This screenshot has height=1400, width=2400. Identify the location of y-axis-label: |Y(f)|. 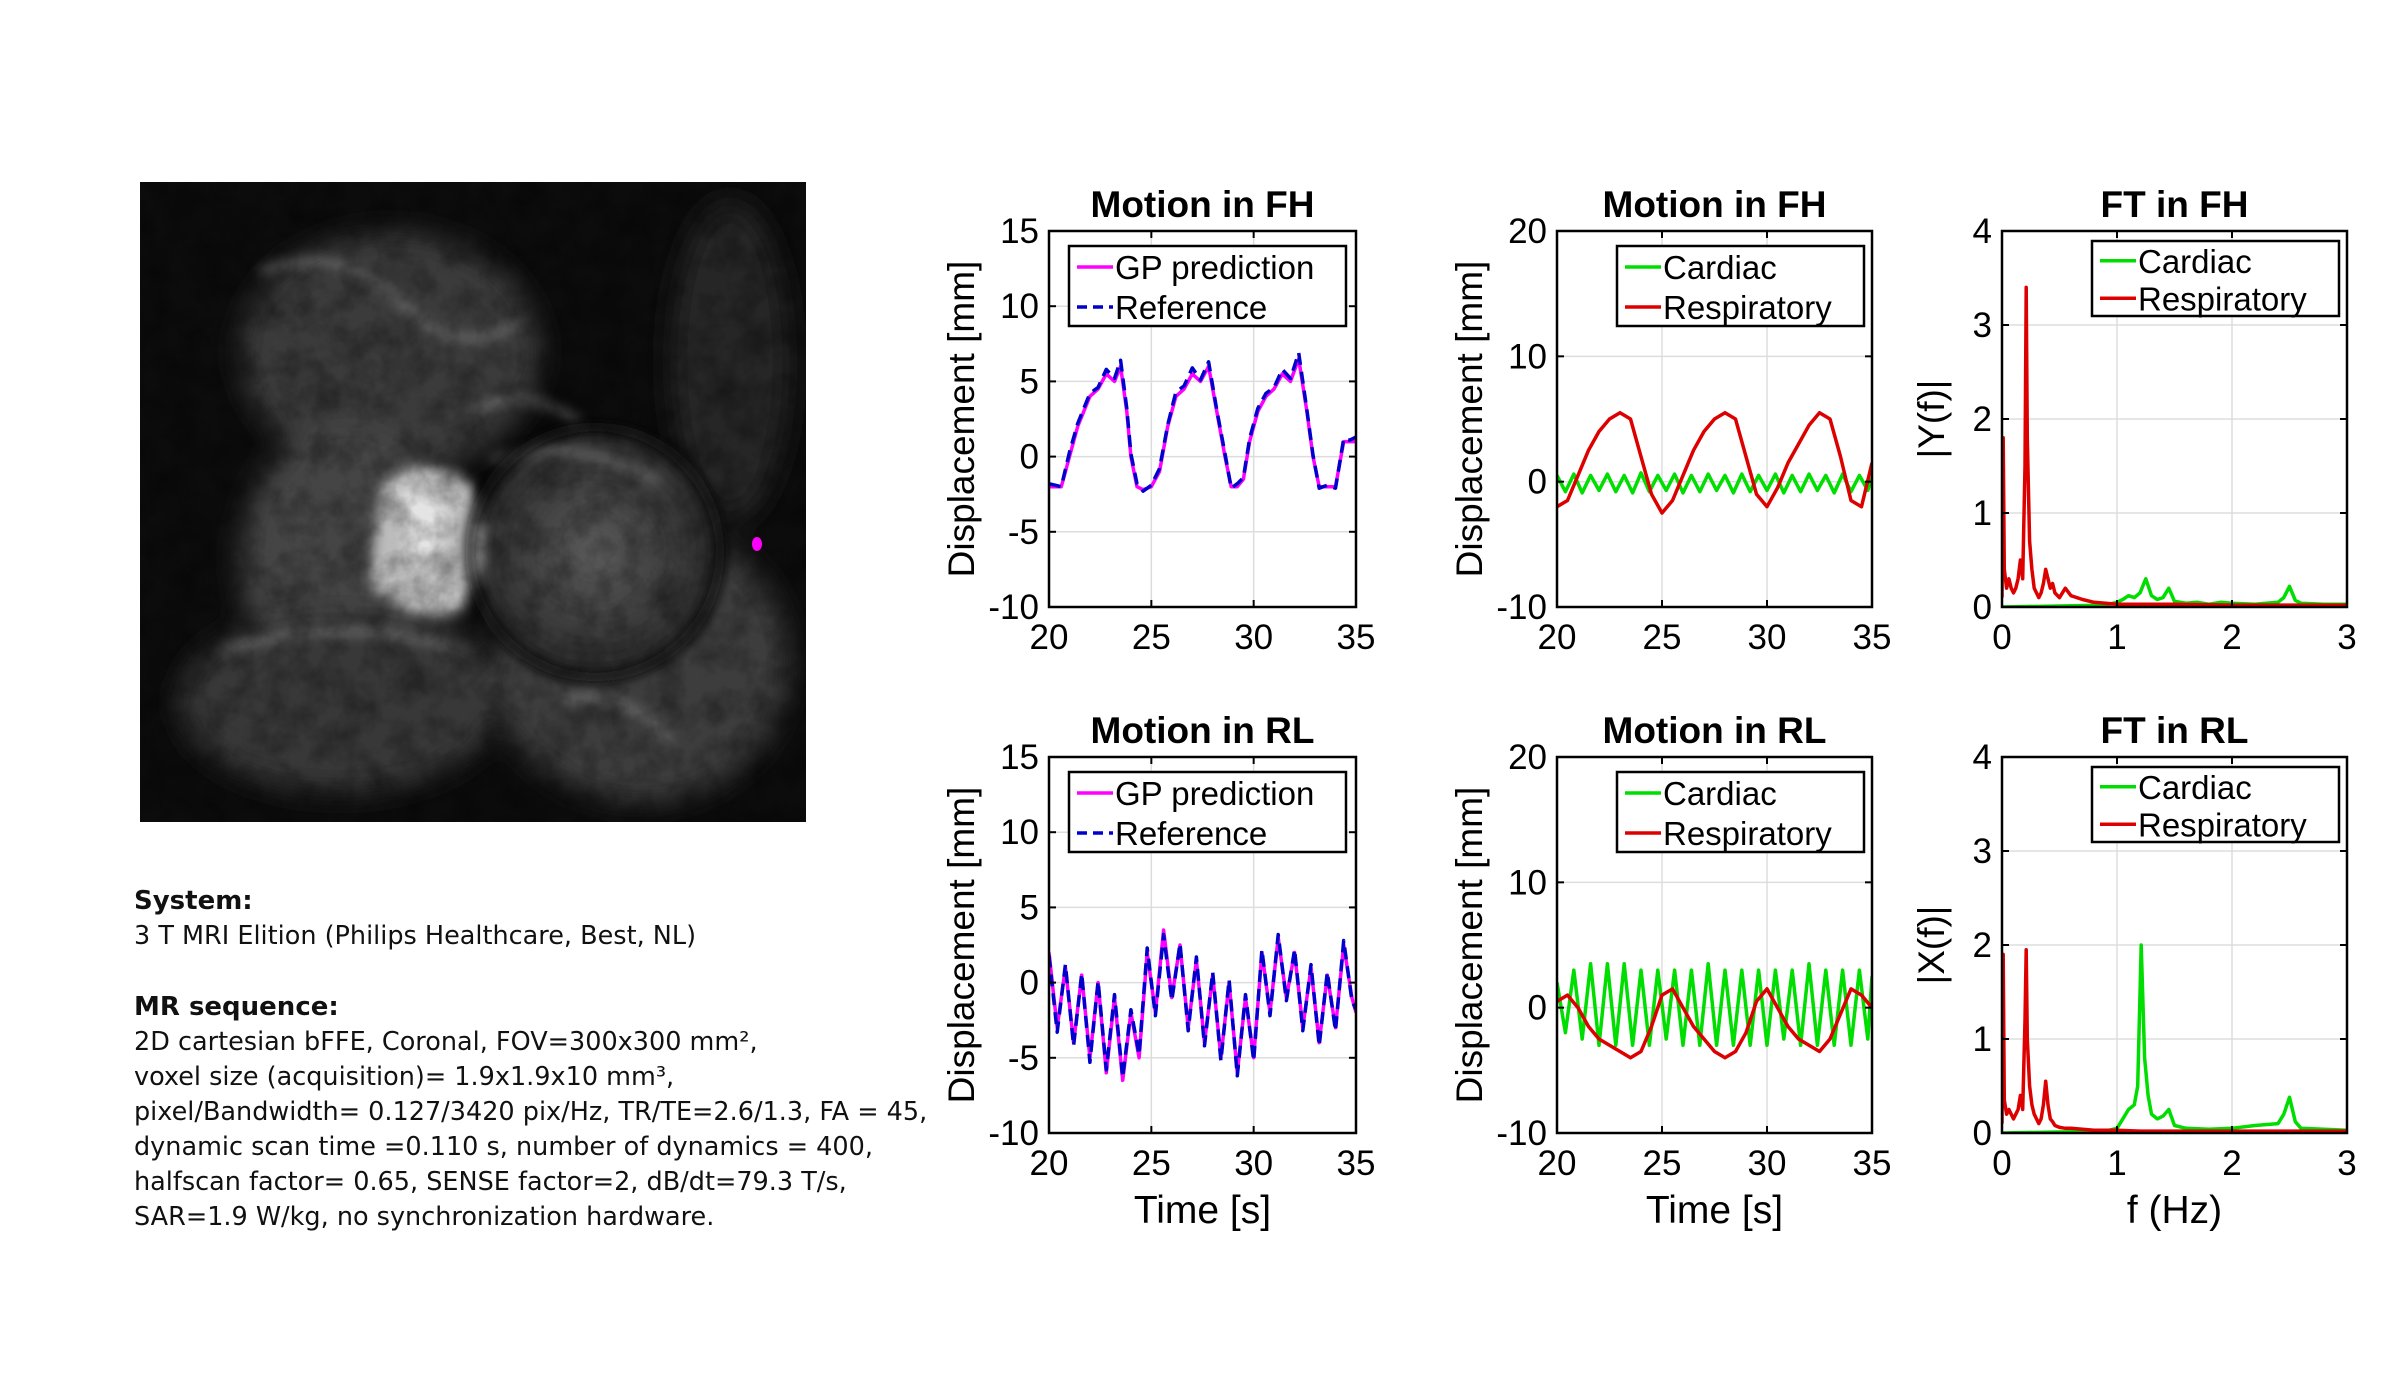
(1931, 419).